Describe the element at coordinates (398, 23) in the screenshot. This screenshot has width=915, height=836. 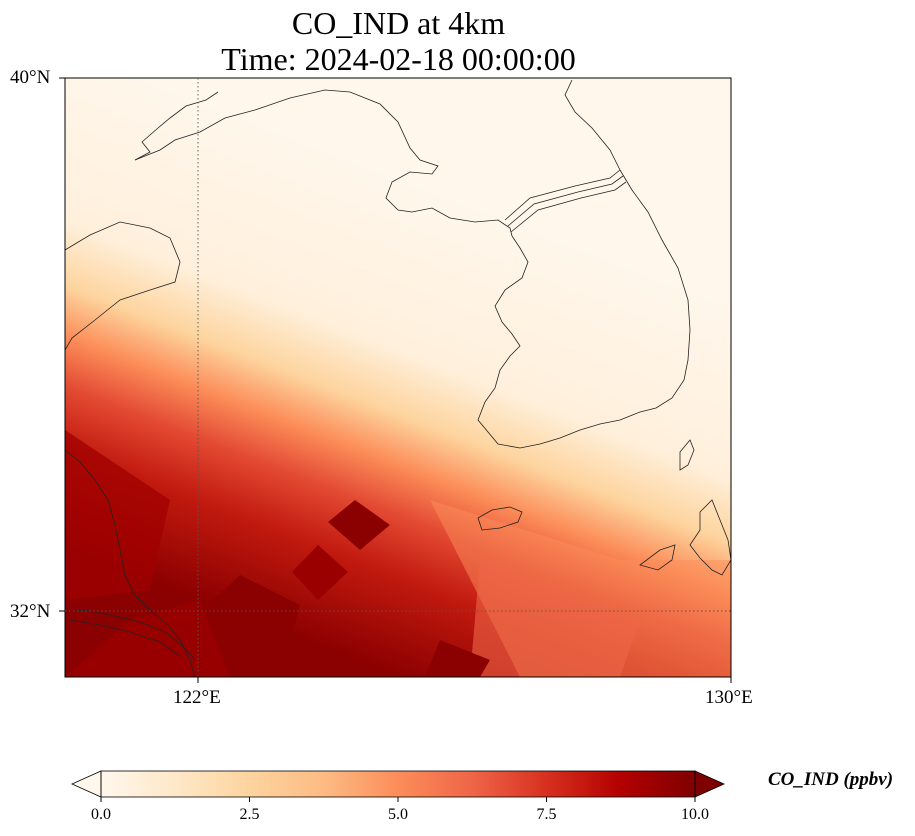
I see `map-title-line-1: CO_IND at 4km` at that location.